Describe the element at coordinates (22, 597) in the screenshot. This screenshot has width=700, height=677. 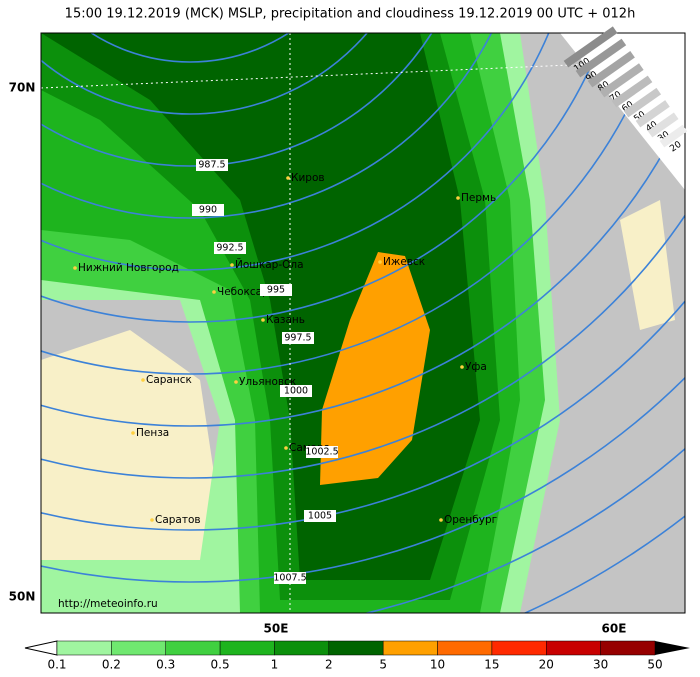
I see `lat-label: 50N` at that location.